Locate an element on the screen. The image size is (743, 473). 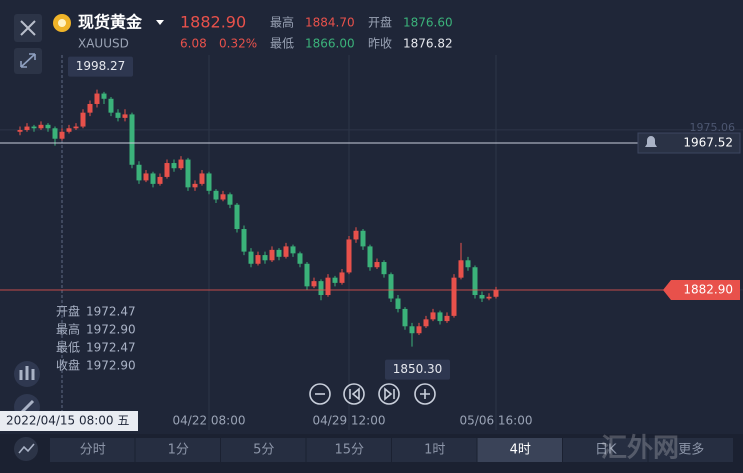
gold-icon-inner is located at coordinates (62, 23).